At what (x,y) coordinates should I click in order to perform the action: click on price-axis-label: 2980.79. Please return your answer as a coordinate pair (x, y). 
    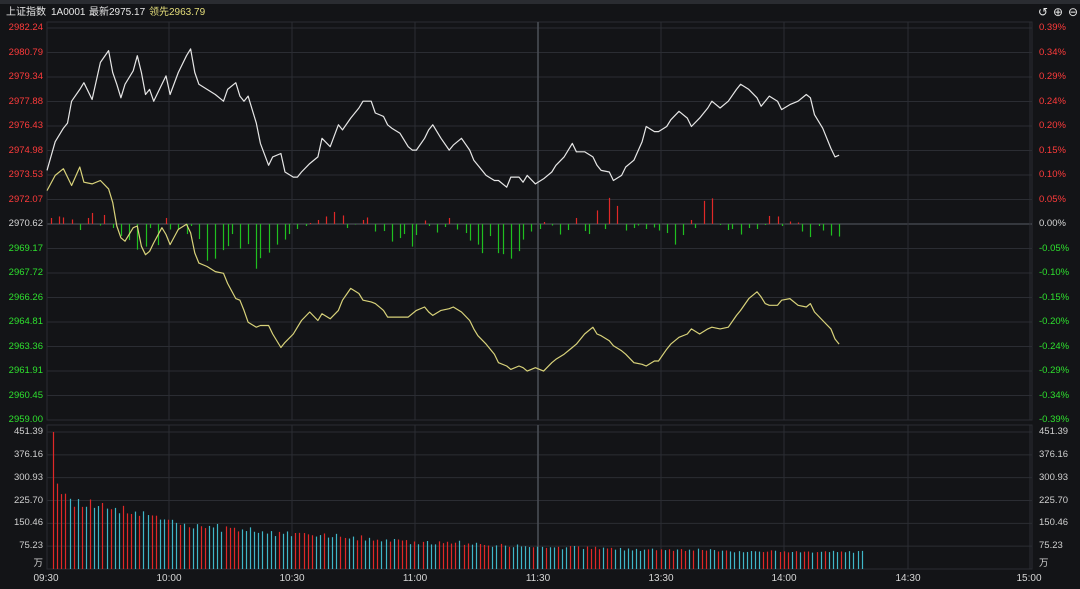
    Looking at the image, I should click on (25, 52).